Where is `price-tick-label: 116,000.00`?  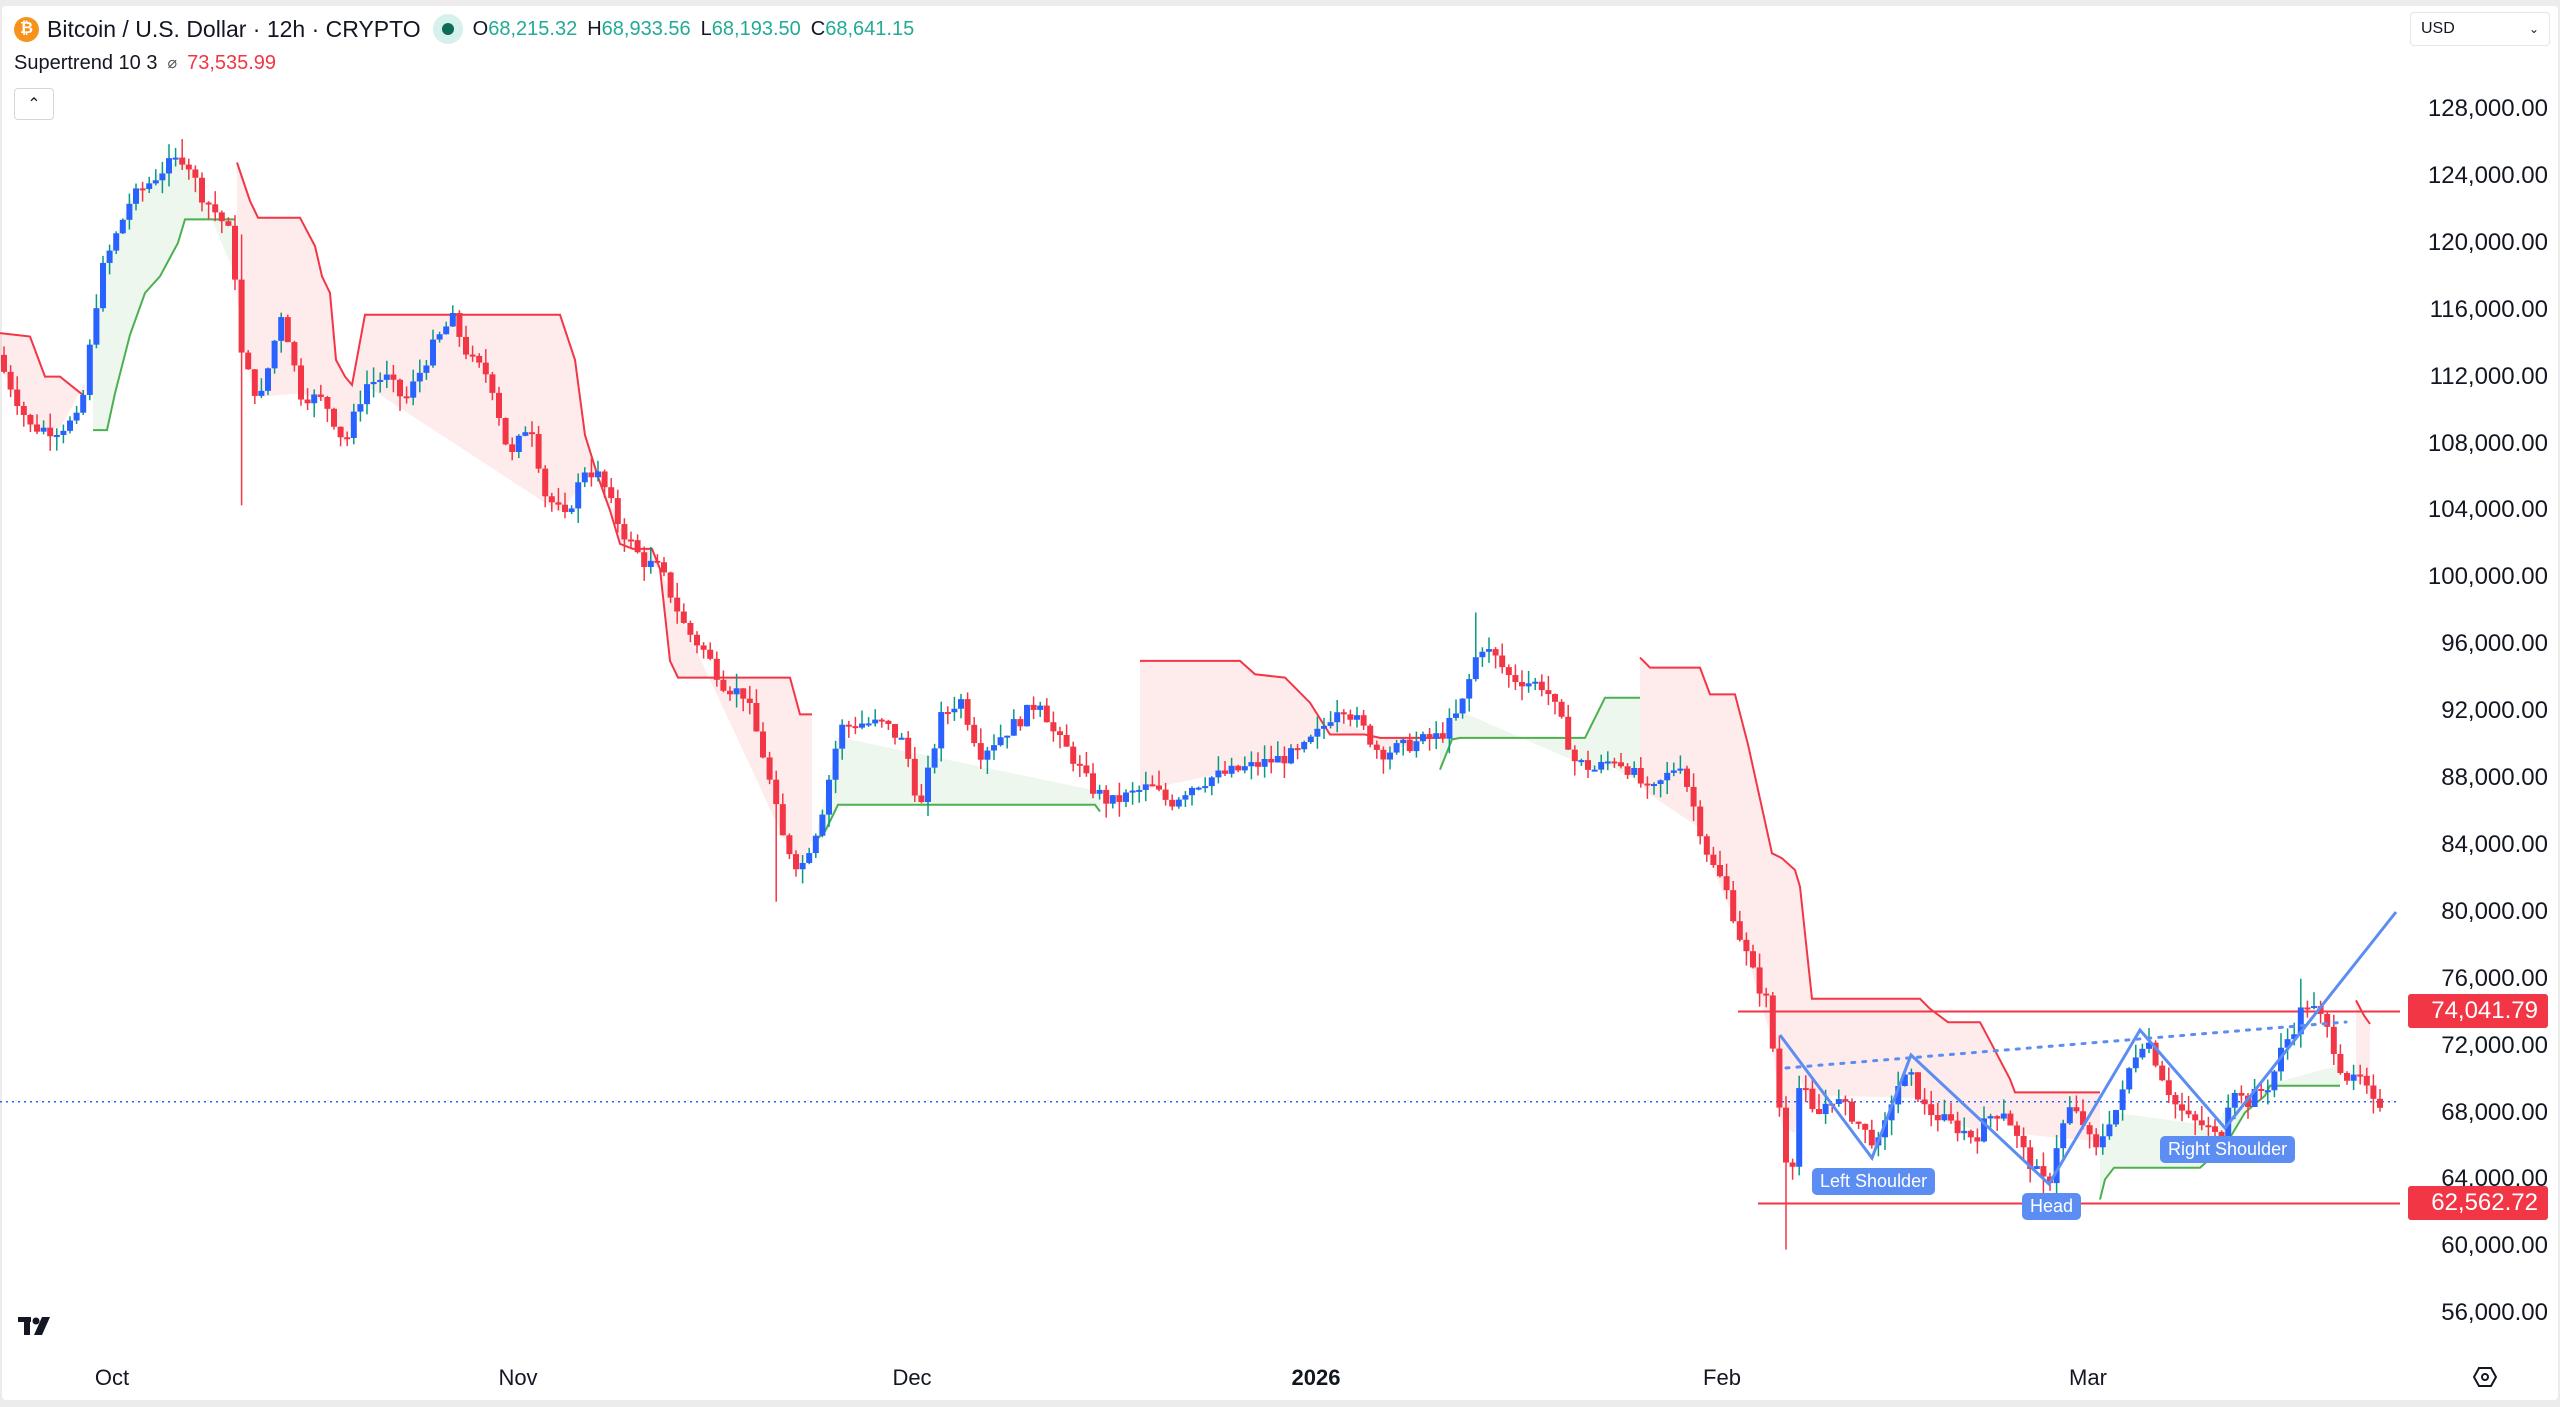 price-tick-label: 116,000.00 is located at coordinates (2488, 309).